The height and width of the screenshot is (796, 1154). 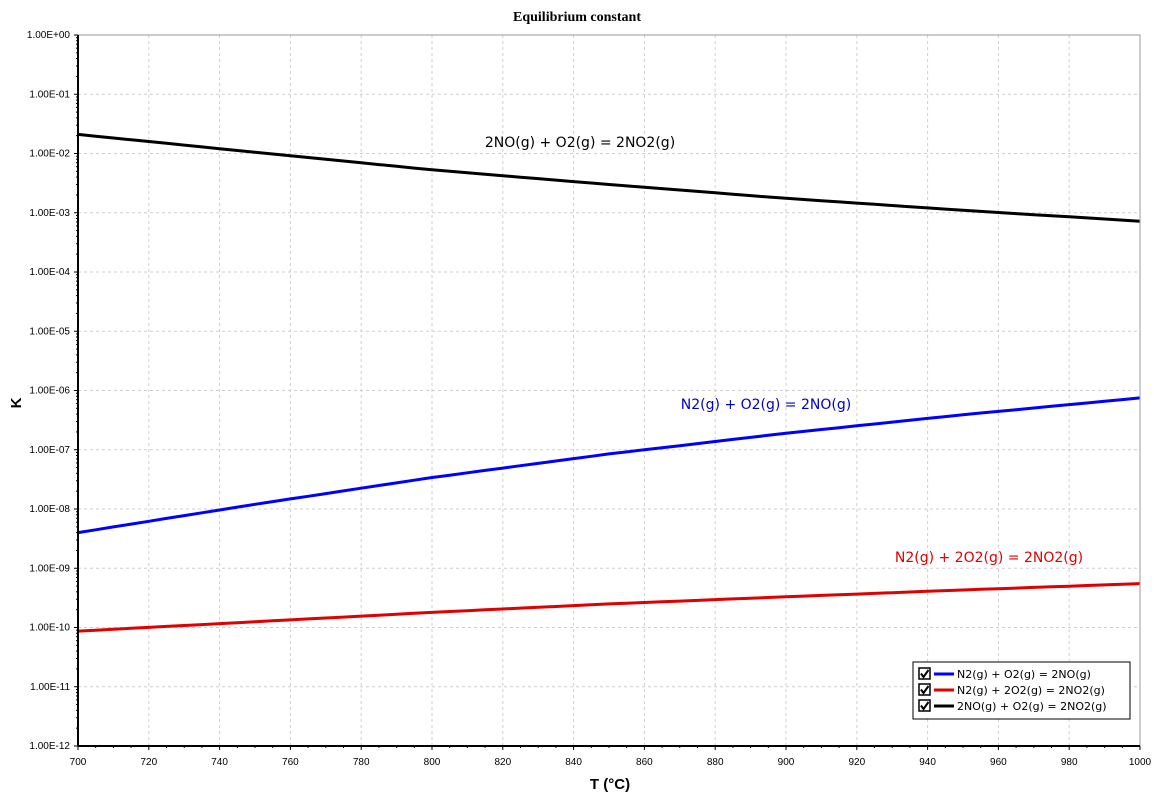 I want to click on x-axis-title: T (°C), so click(x=610, y=784).